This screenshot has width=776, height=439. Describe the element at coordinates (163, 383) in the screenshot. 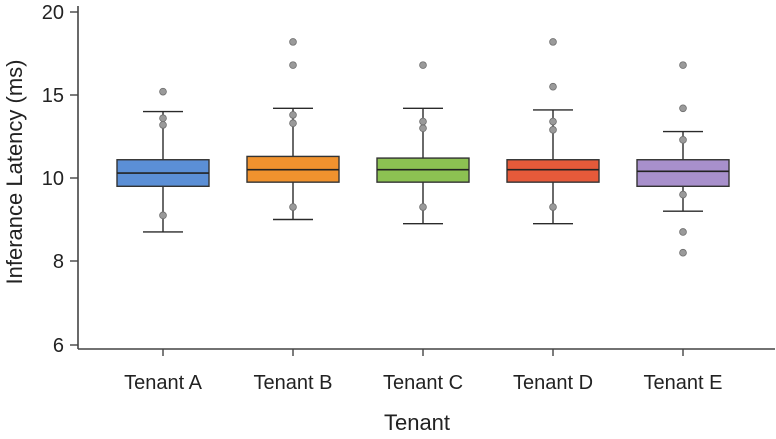

I see `x-tick-label: Tenant A` at that location.